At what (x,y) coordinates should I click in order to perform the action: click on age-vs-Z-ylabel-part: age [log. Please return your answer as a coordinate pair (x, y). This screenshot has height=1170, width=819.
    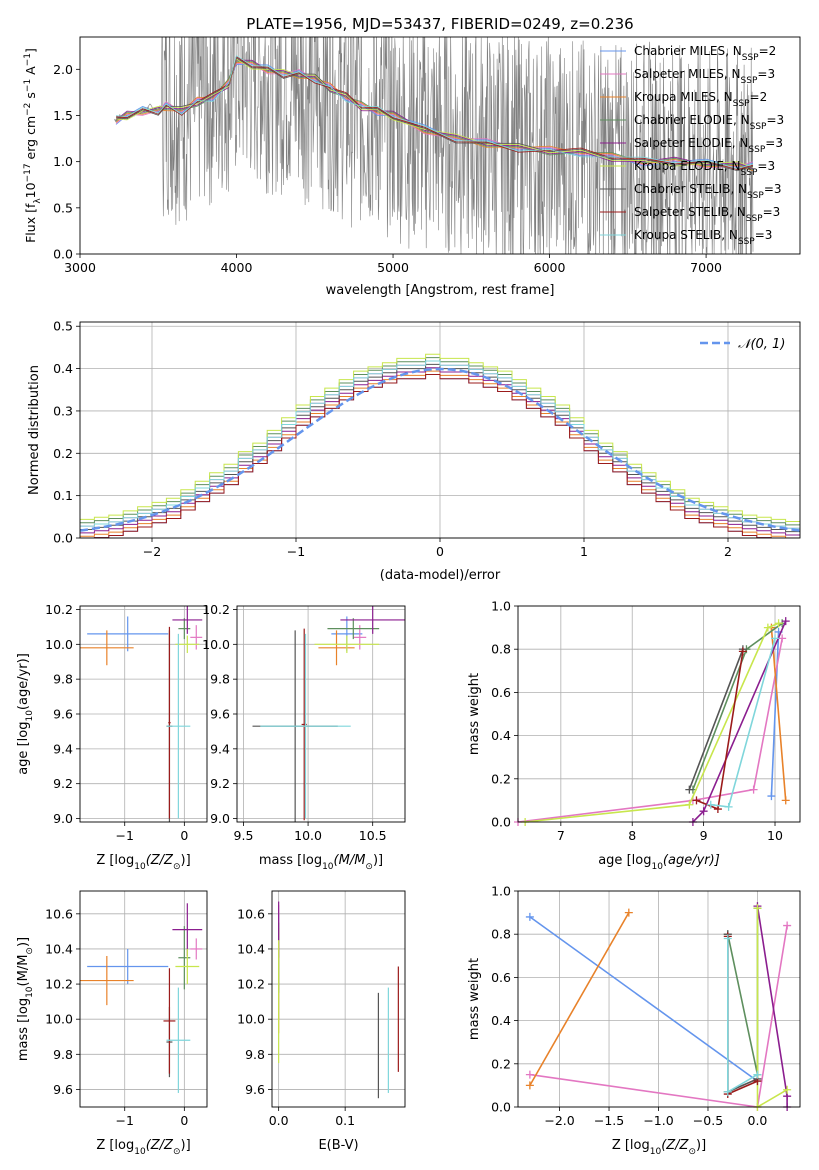
    Looking at the image, I should click on (23, 748).